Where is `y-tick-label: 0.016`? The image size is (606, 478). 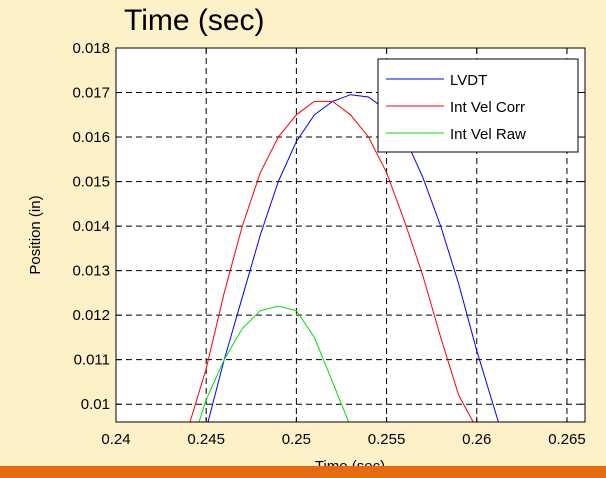
y-tick-label: 0.016 is located at coordinates (91, 137).